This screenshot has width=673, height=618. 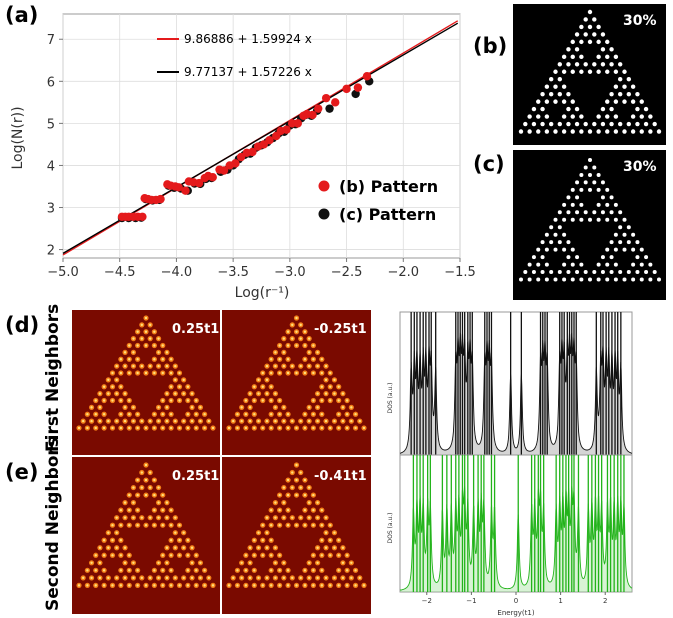 I want to click on legend-marker-b, so click(x=324, y=186).